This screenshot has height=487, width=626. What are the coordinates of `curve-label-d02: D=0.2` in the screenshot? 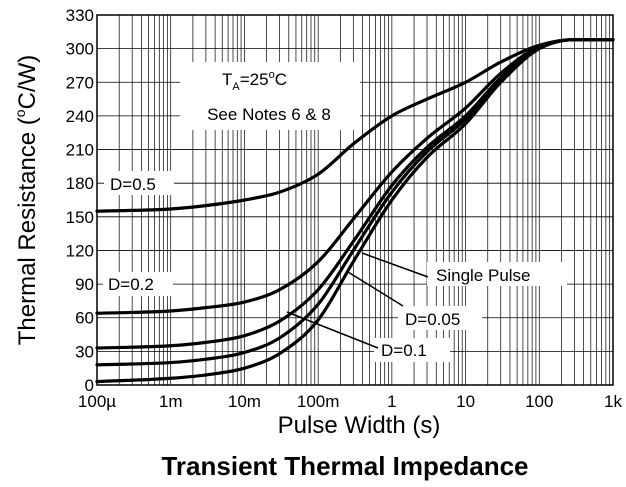 It's located at (131, 284).